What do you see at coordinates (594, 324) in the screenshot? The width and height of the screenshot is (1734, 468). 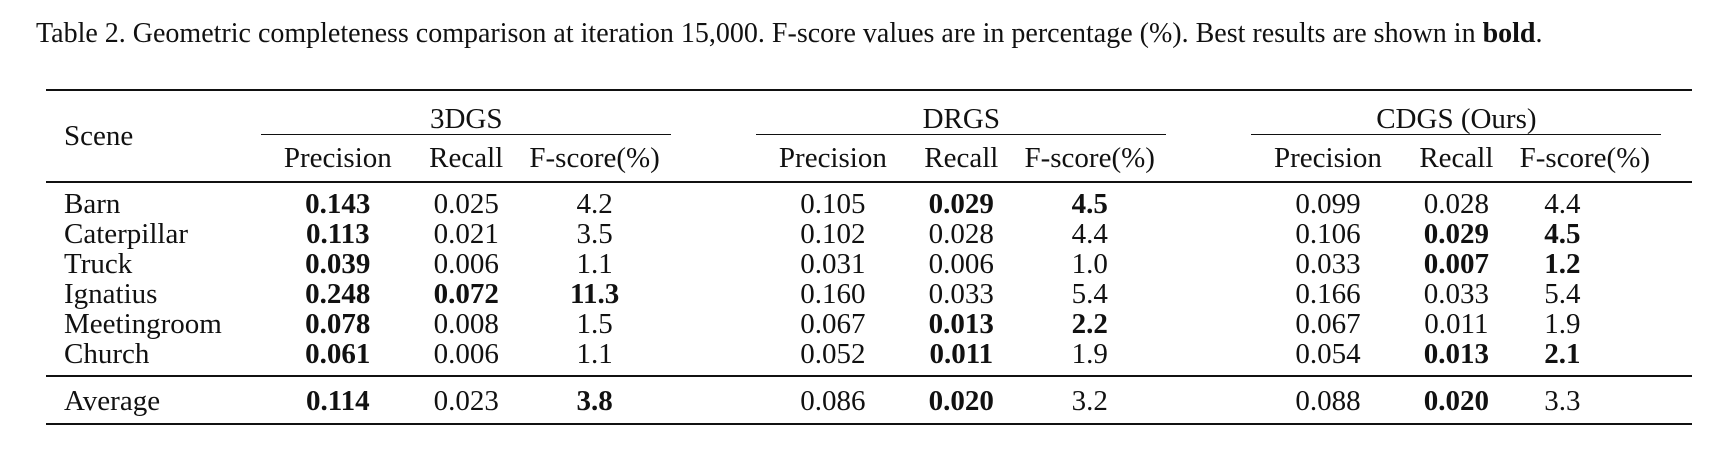 I see `fscore-cell: 1.5` at bounding box center [594, 324].